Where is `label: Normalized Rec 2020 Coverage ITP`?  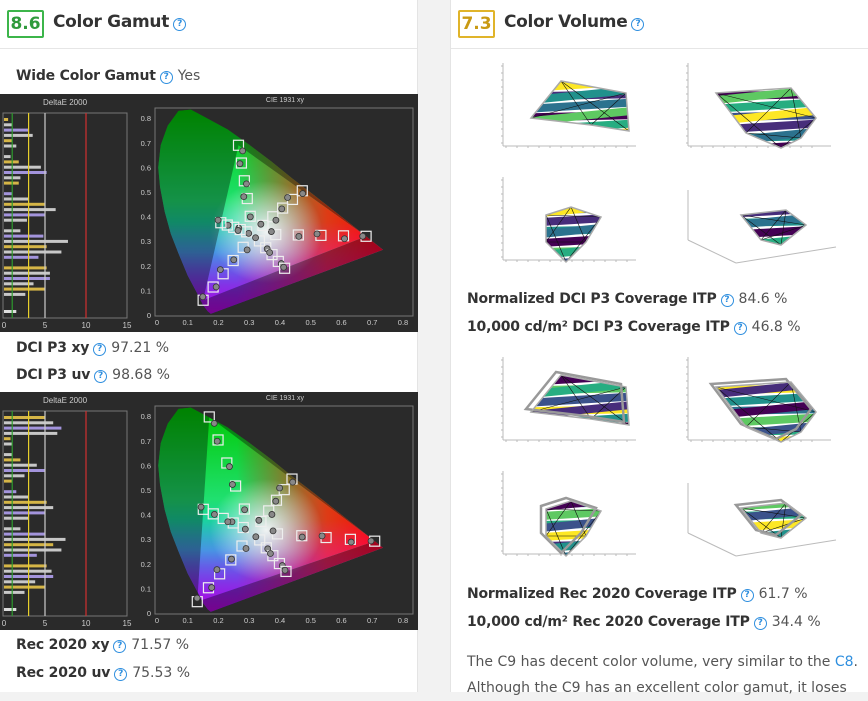
label: Normalized Rec 2020 Coverage ITP is located at coordinates (602, 594).